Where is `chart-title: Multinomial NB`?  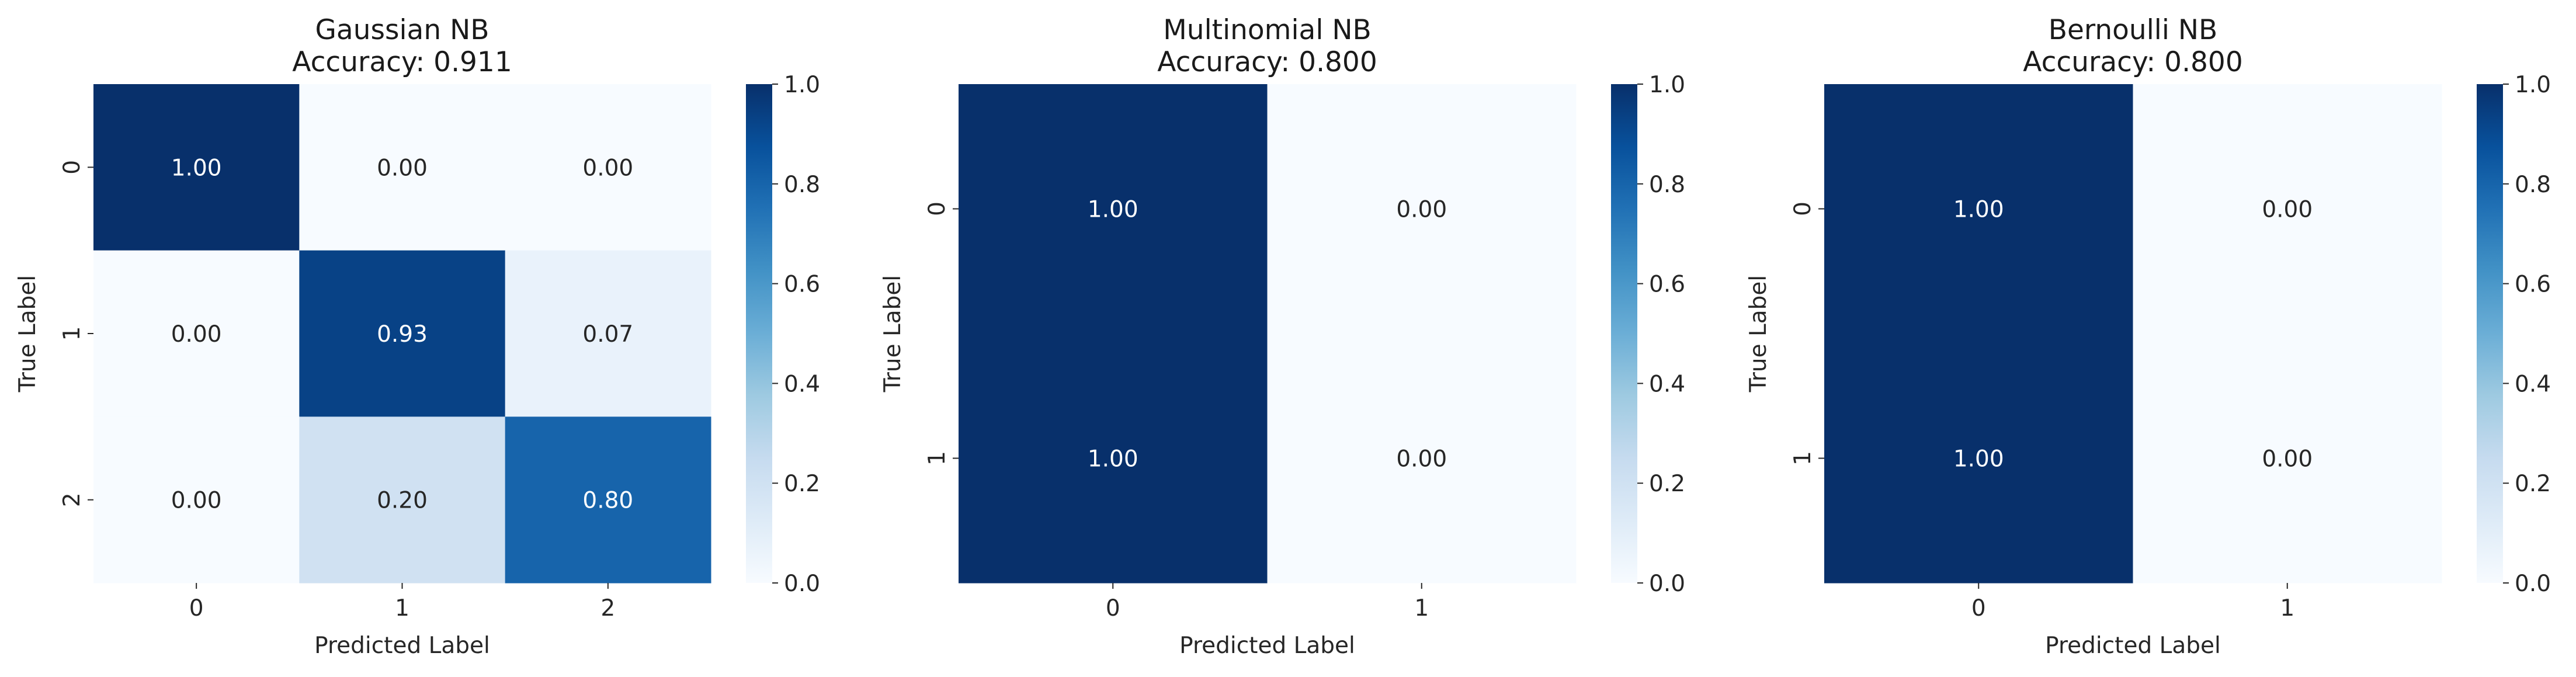
chart-title: Multinomial NB is located at coordinates (1267, 30).